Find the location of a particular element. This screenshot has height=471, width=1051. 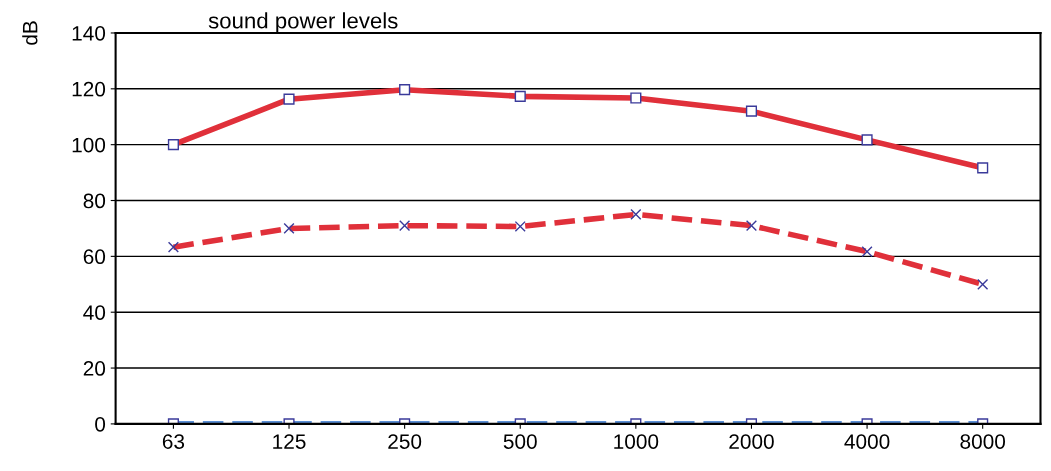

y-axis-title: dB is located at coordinates (30, 33).